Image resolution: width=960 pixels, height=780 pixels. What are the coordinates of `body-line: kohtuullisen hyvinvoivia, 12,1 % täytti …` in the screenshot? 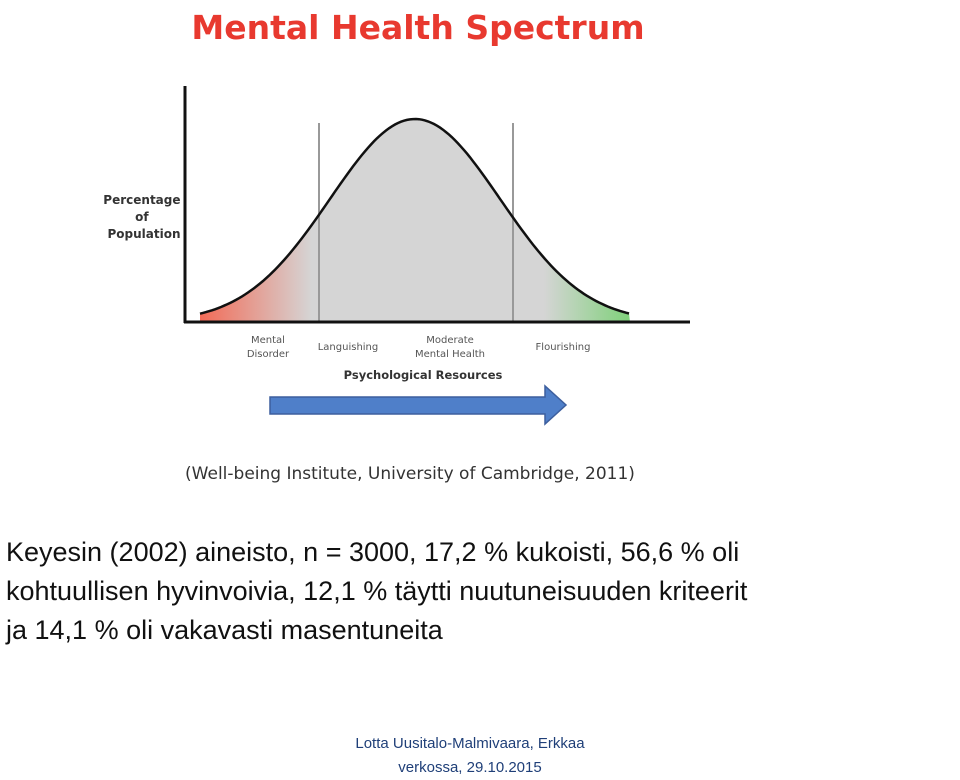 It's located at (377, 591).